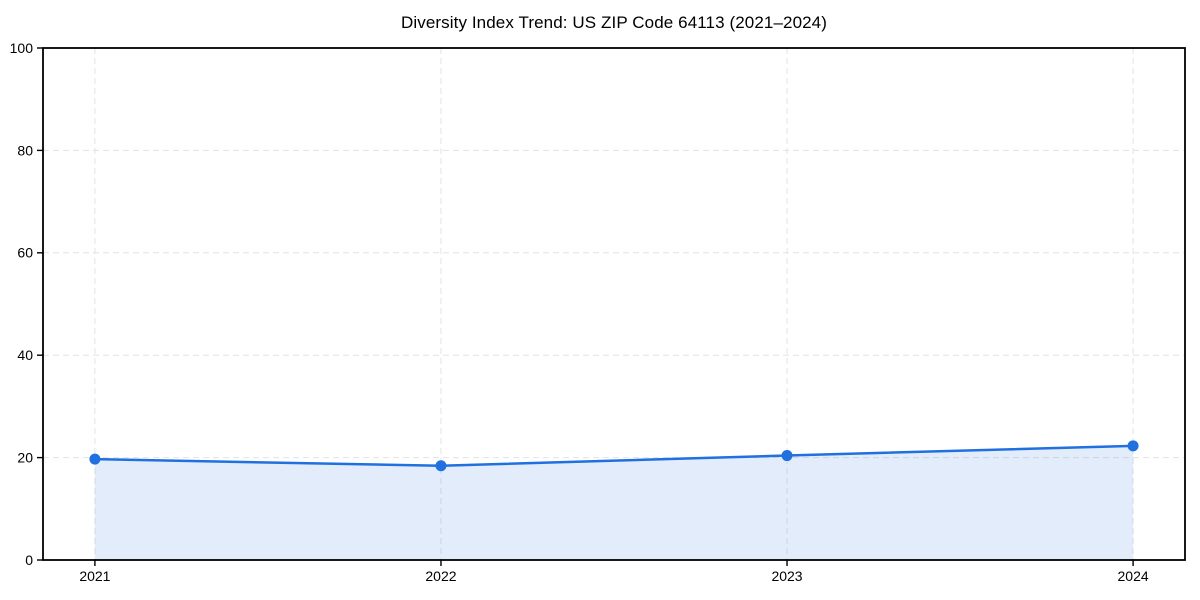 The height and width of the screenshot is (600, 1200). What do you see at coordinates (94, 576) in the screenshot?
I see `x-tick-label: 2021` at bounding box center [94, 576].